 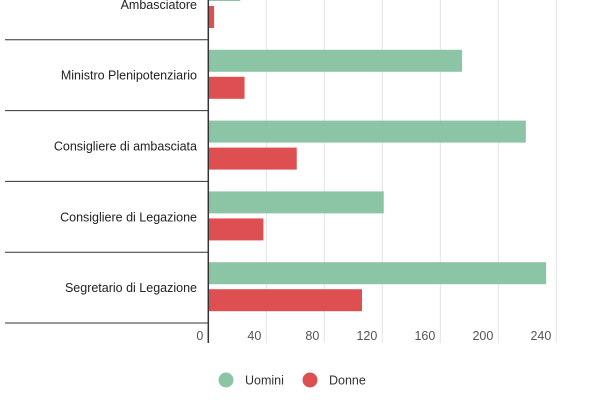 What do you see at coordinates (347, 381) in the screenshot?
I see `legend-label: Donne` at bounding box center [347, 381].